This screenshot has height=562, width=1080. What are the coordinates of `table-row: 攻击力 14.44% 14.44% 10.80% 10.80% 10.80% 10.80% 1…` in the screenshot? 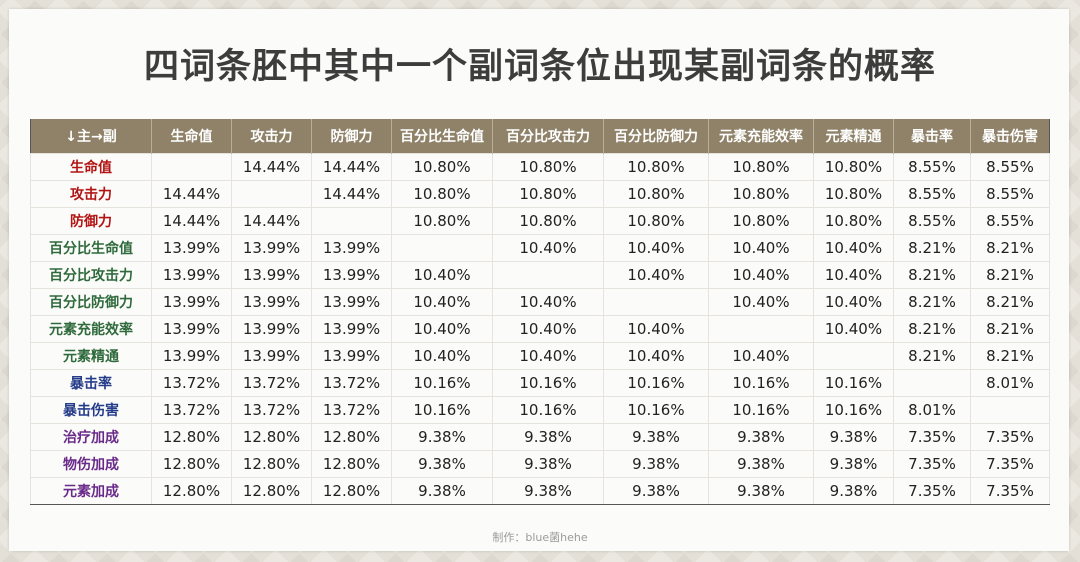 It's located at (540, 194).